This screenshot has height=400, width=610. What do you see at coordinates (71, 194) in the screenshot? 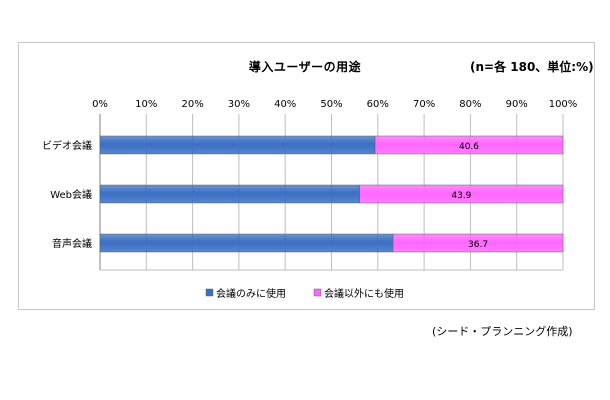
I see `category-label: Web会議` at bounding box center [71, 194].